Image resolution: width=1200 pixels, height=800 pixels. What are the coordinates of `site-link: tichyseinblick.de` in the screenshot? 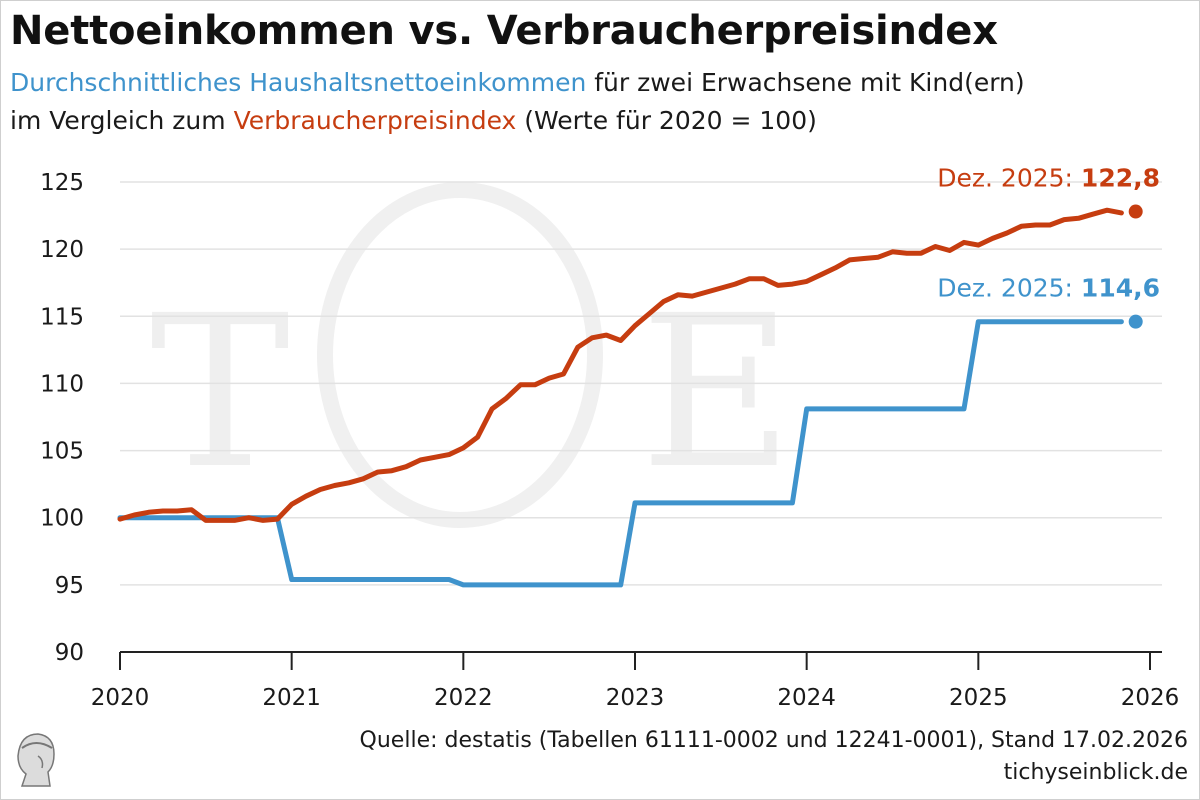 It's located at (1095, 772).